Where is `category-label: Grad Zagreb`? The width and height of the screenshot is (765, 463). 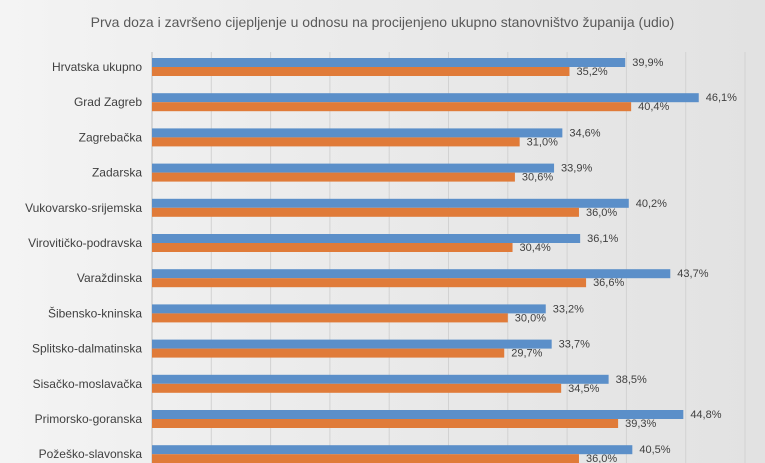
category-label: Grad Zagreb is located at coordinates (108, 102).